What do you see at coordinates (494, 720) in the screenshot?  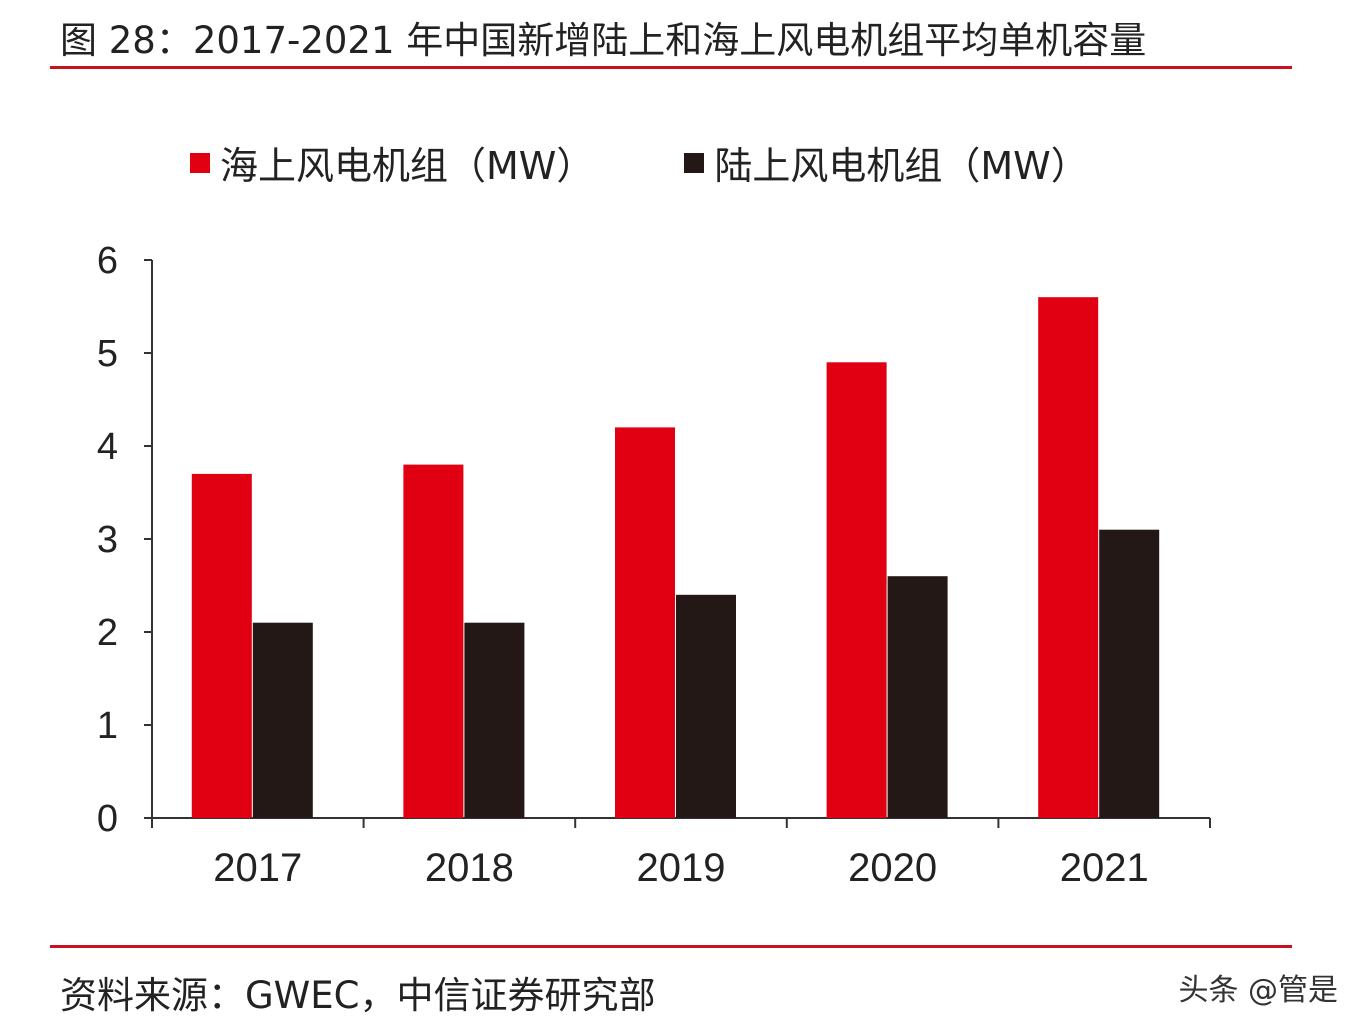 I see `bar-onshore-2018` at bounding box center [494, 720].